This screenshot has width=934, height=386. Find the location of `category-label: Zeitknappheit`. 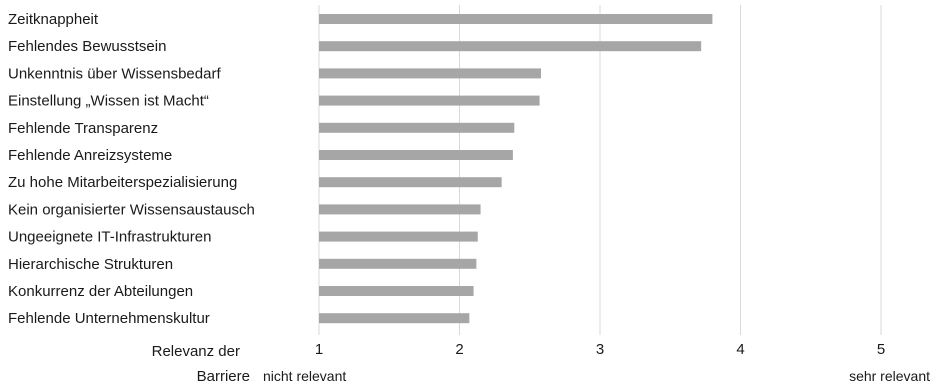

category-label: Zeitknappheit is located at coordinates (53, 19).